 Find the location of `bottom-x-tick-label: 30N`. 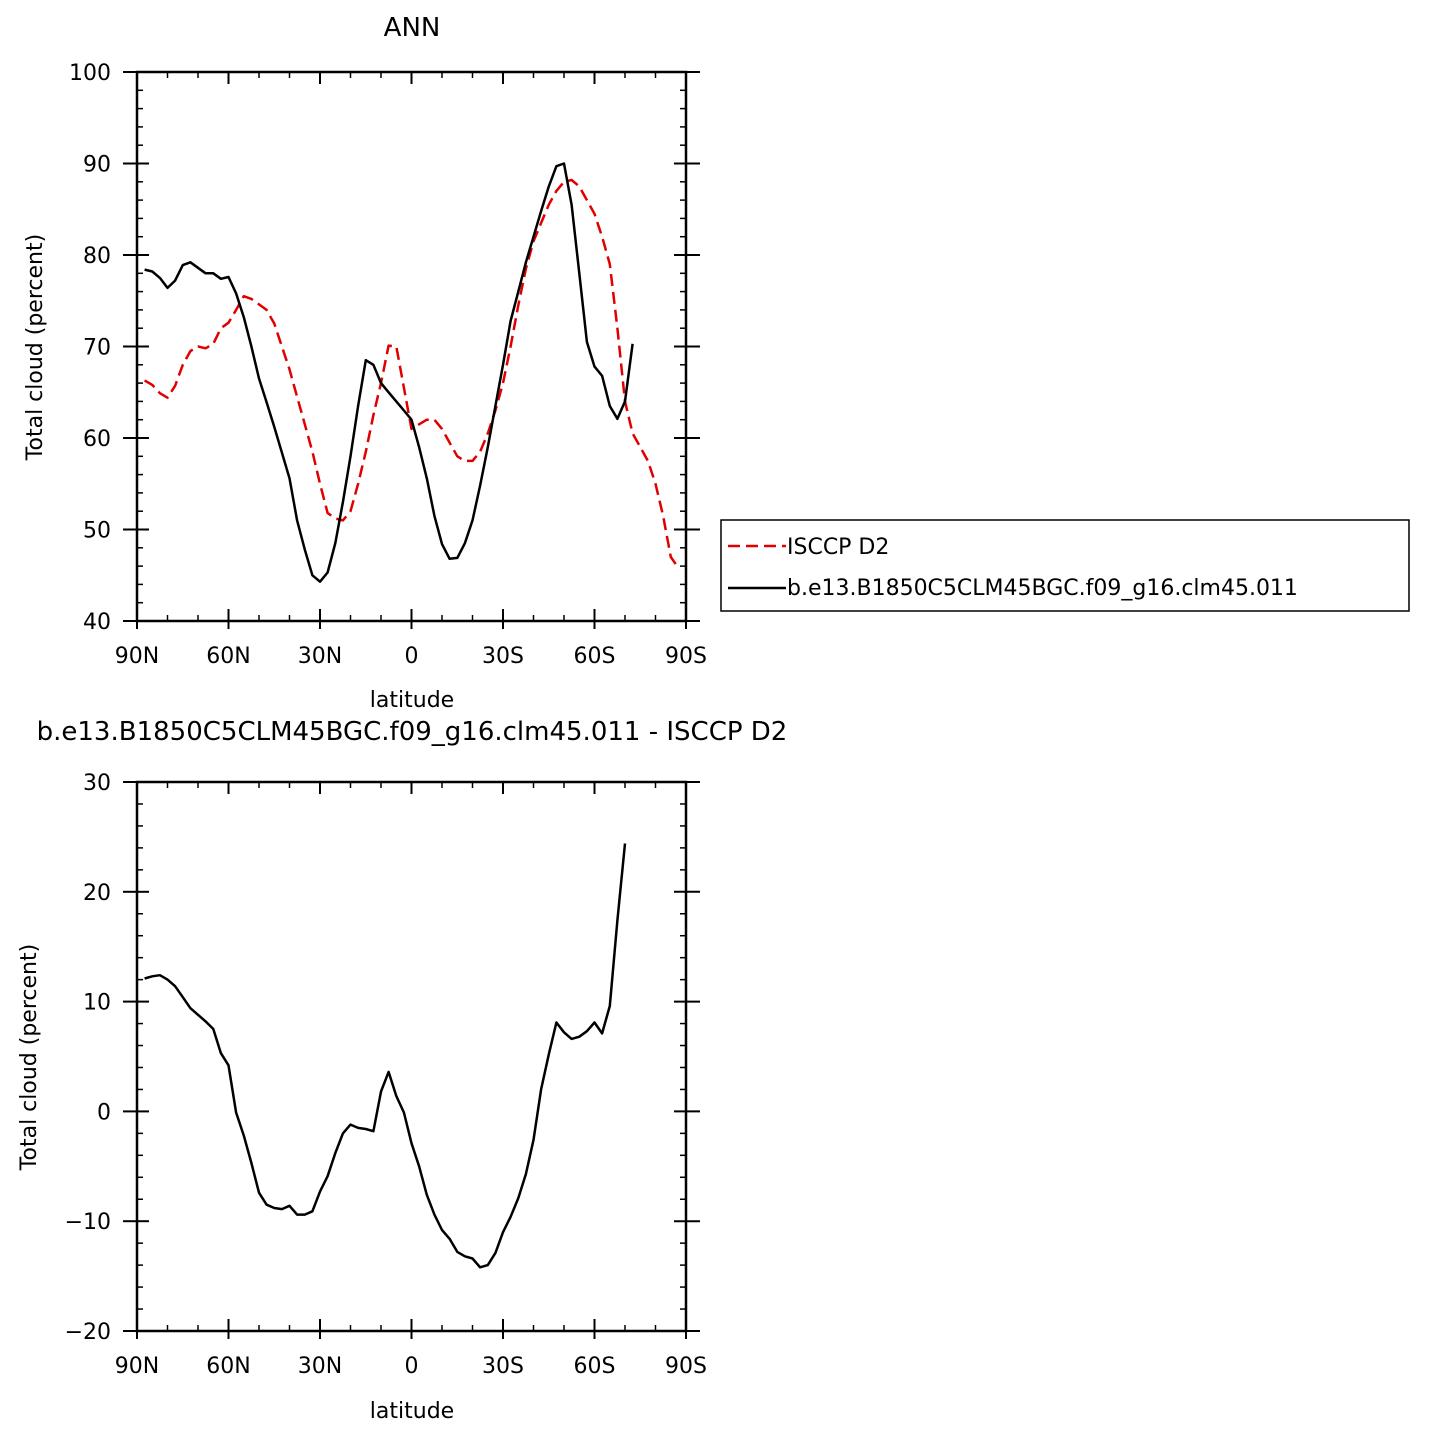

bottom-x-tick-label: 30N is located at coordinates (320, 1366).